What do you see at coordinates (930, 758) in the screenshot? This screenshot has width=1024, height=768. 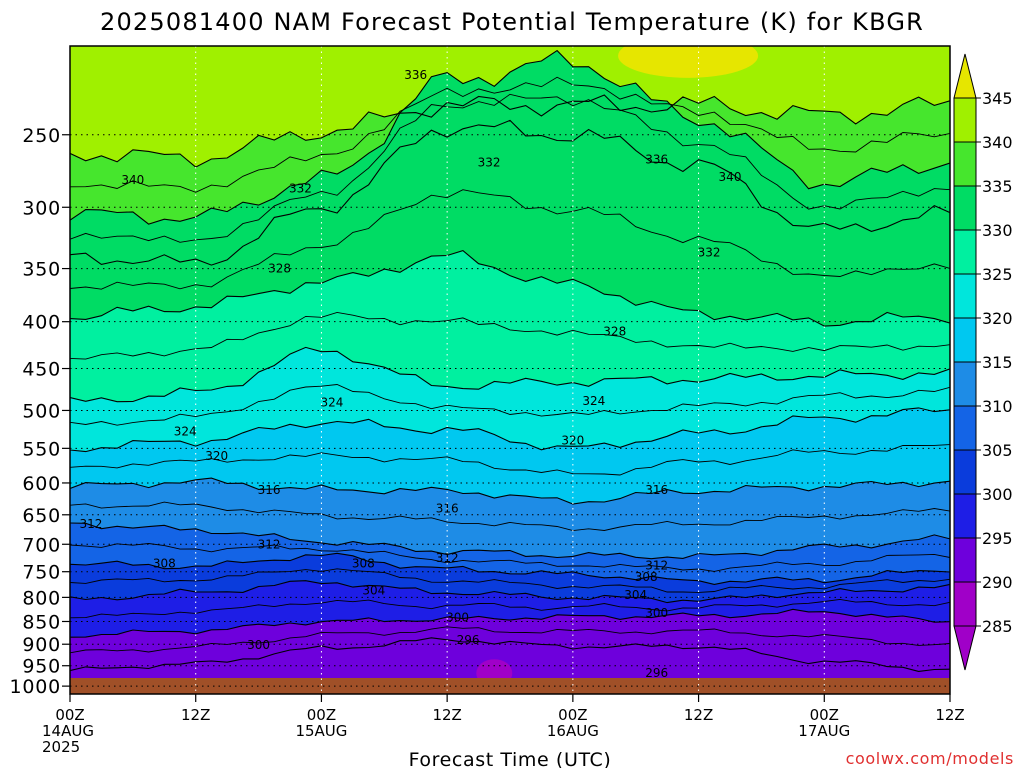 I see `credit-link: coolwx.com/models` at bounding box center [930, 758].